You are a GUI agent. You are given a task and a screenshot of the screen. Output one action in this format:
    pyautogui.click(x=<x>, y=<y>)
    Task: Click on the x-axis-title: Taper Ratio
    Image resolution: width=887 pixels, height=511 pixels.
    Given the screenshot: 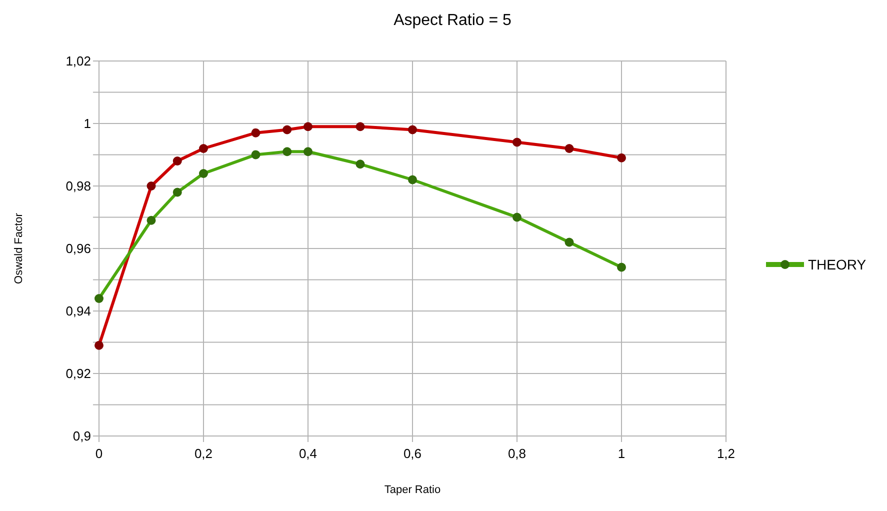 What is the action you would take?
    pyautogui.click(x=412, y=490)
    